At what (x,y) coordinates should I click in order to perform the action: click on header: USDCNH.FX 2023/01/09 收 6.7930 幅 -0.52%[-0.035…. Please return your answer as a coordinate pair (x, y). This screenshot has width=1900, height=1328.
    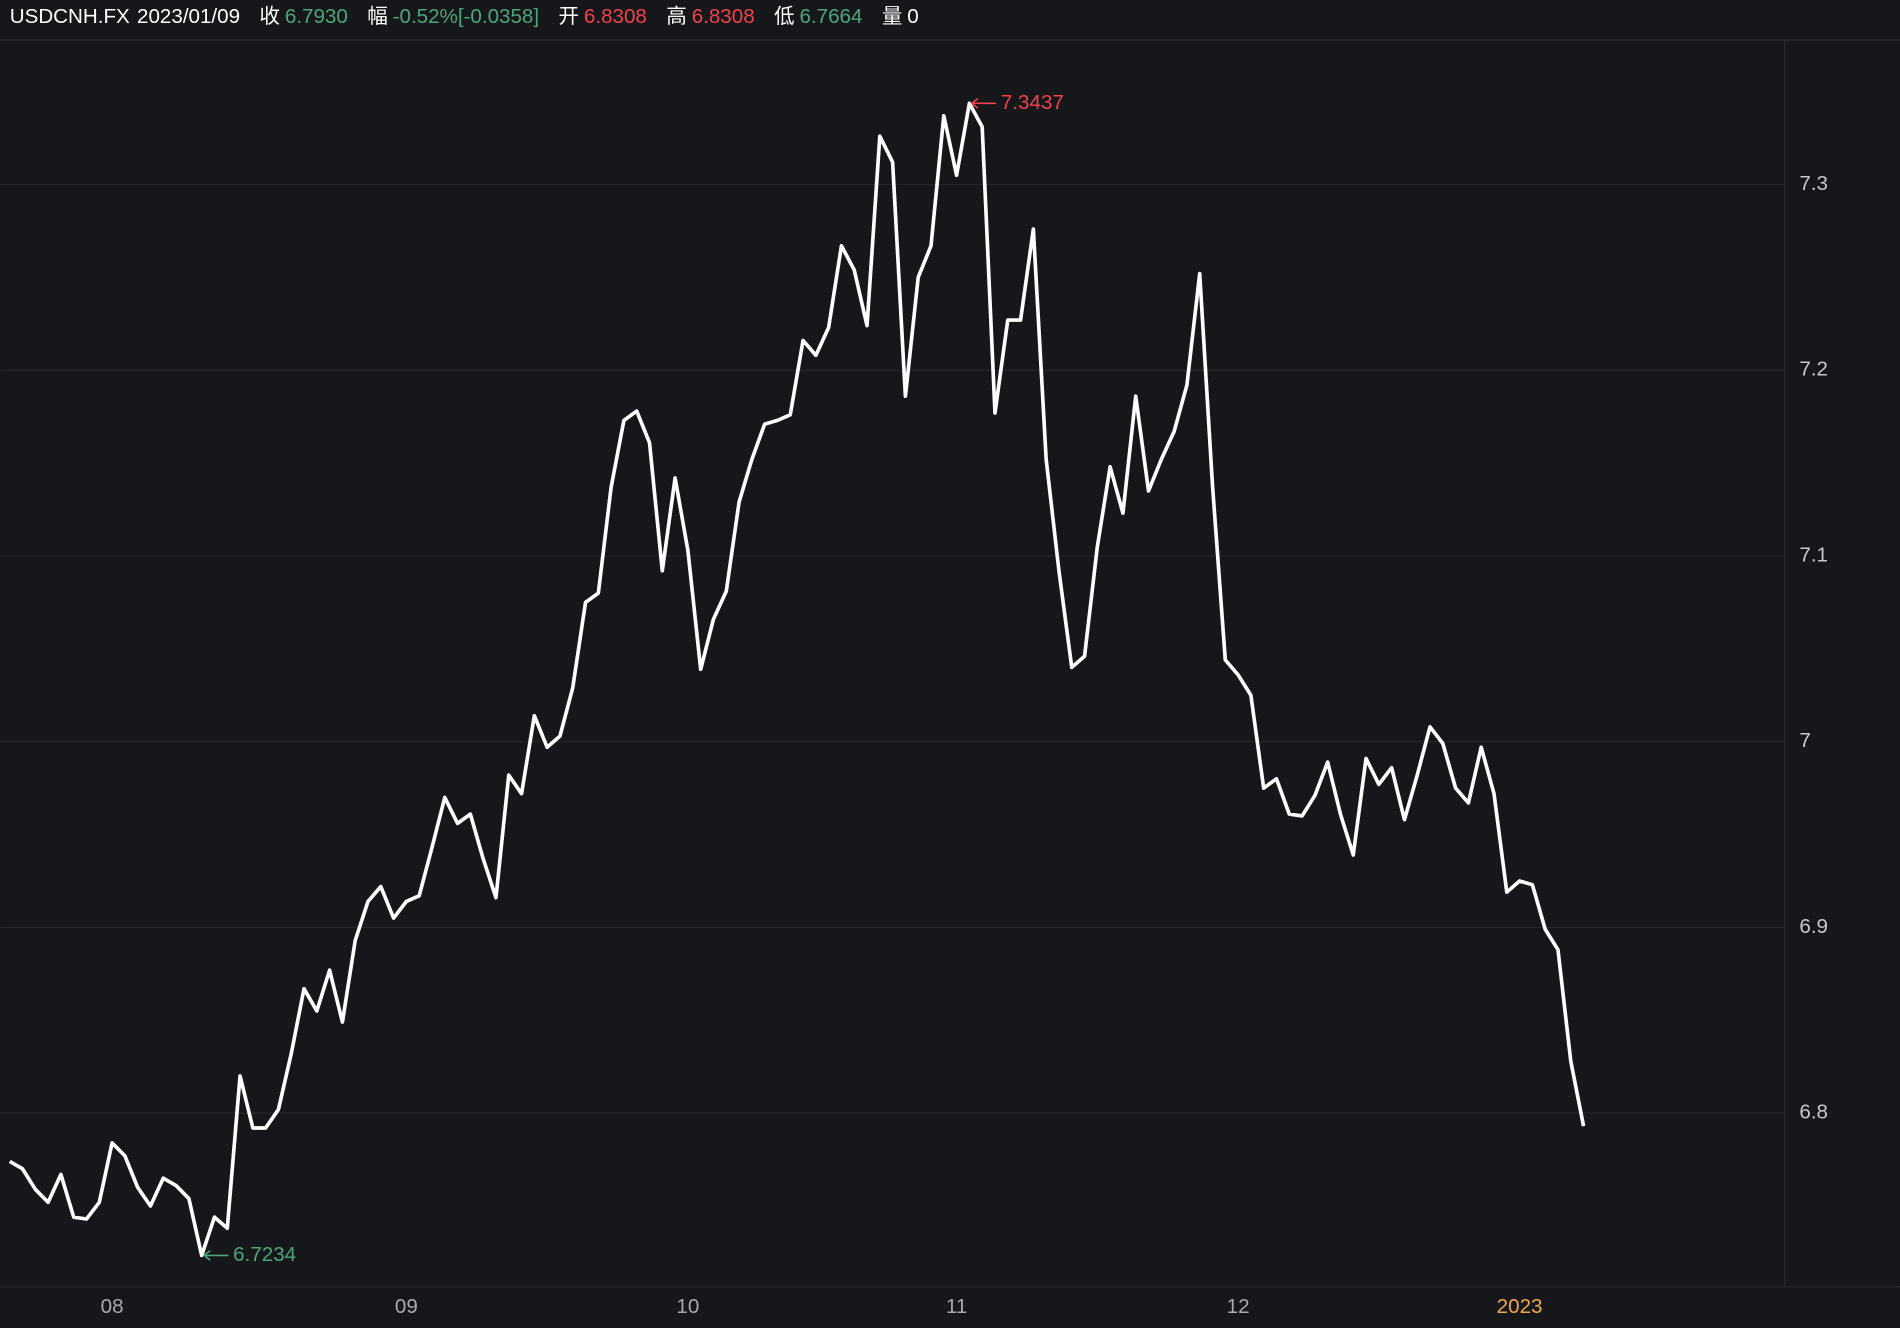
    Looking at the image, I should click on (464, 17).